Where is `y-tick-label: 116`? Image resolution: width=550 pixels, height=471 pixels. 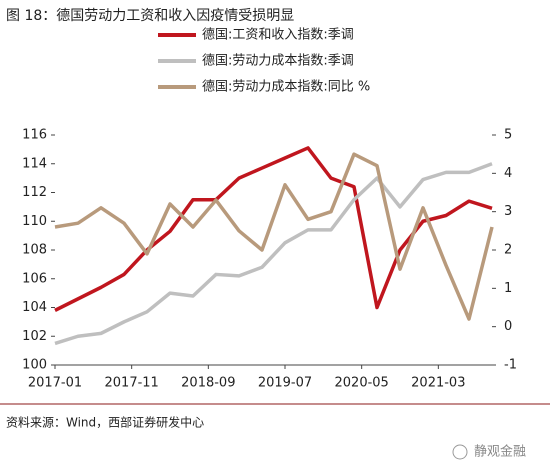
y-tick-label: 116 is located at coordinates (34, 135).